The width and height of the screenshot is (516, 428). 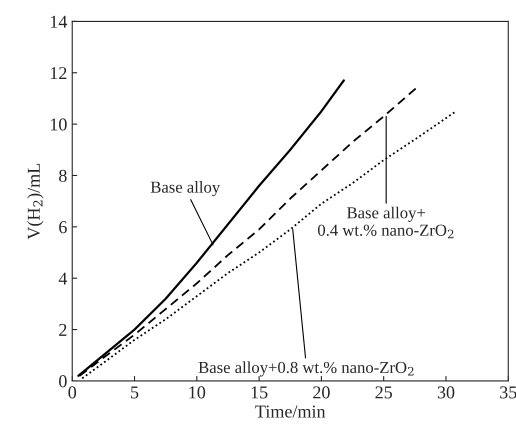 What do you see at coordinates (446, 392) in the screenshot?
I see `x-tick-label: 30` at bounding box center [446, 392].